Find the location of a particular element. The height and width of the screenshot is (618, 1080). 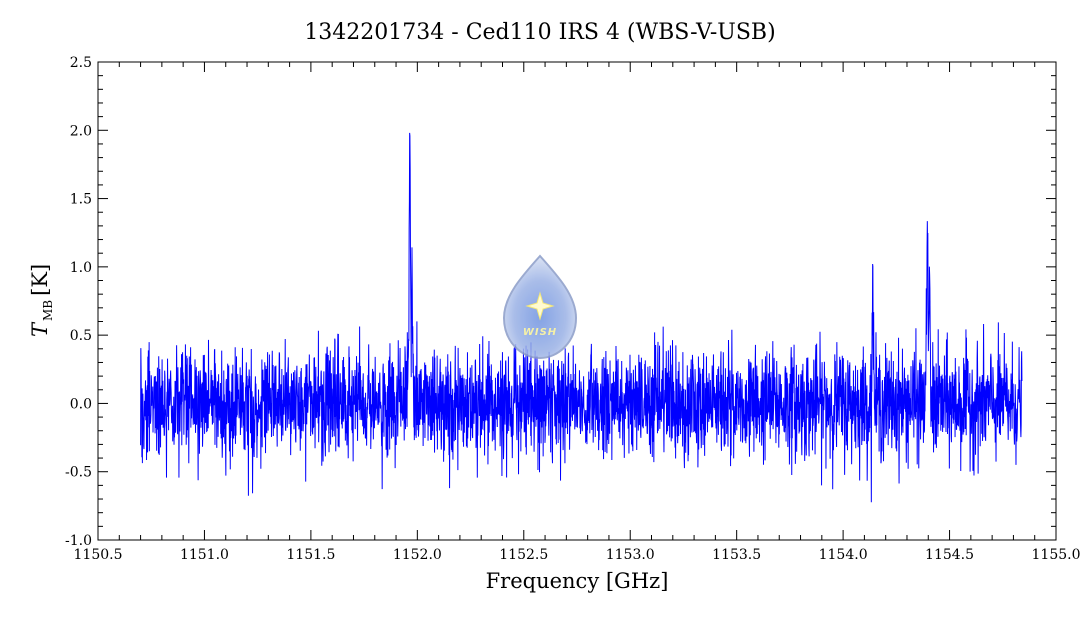

x-tick-label: 1152.5 is located at coordinates (523, 555).